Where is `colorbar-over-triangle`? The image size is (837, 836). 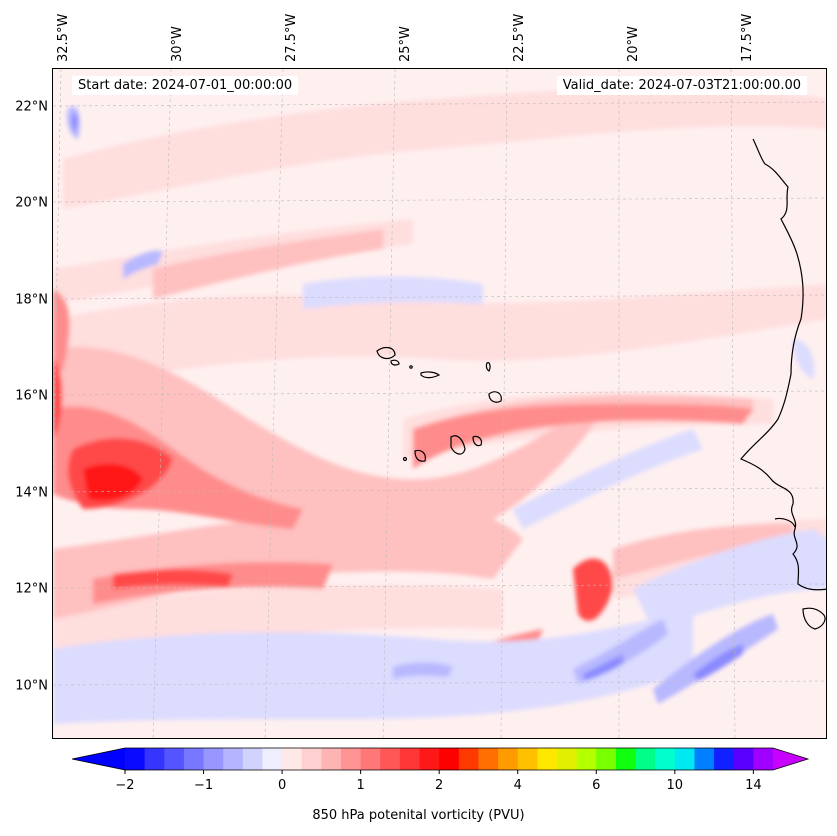 colorbar-over-triangle is located at coordinates (790, 759).